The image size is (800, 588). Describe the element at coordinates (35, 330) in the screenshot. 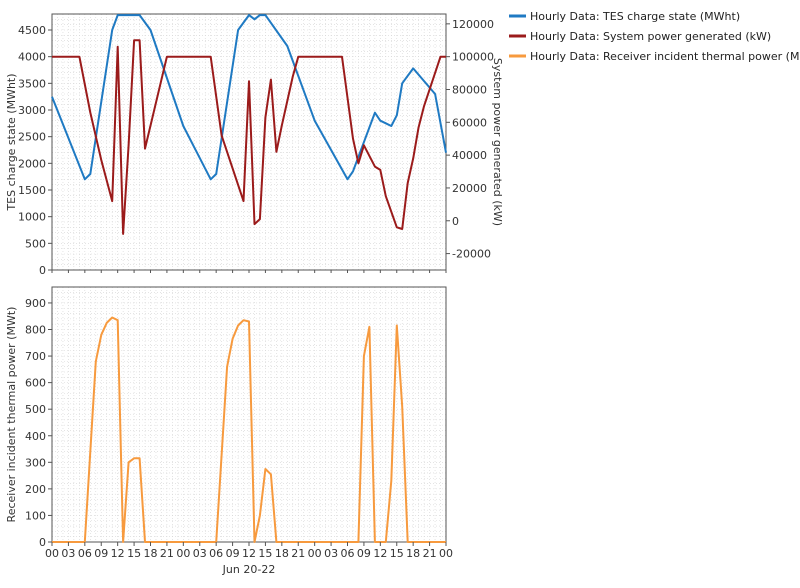

I see `y-tick-label: 800` at that location.